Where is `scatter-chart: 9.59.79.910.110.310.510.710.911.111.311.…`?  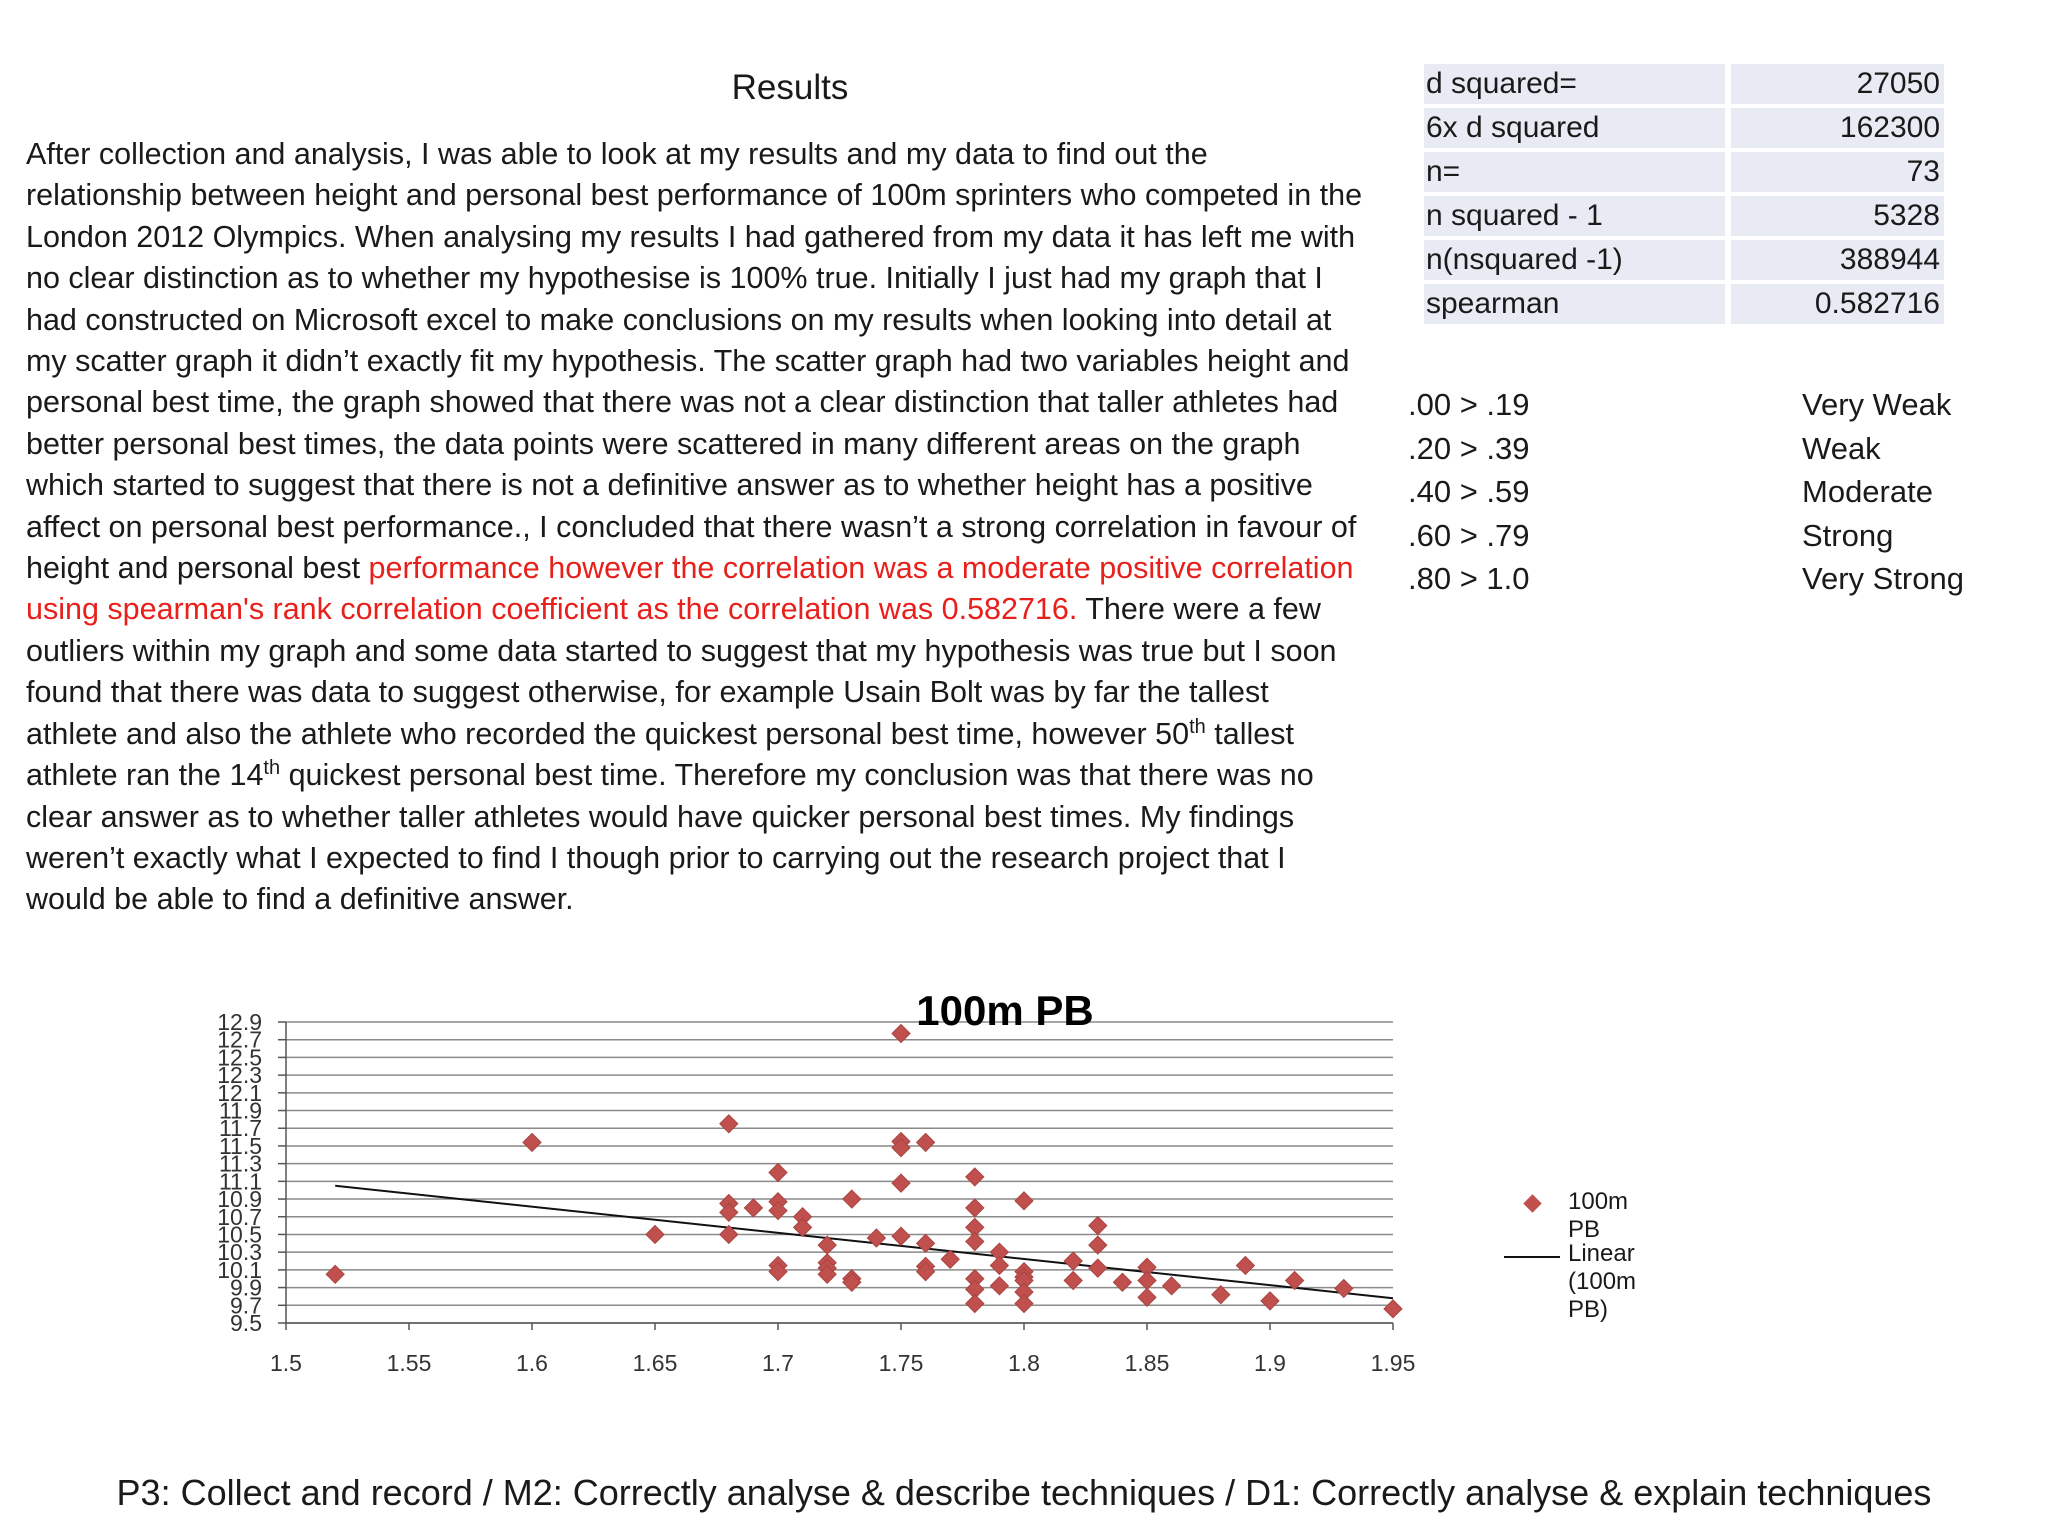 scatter-chart: 9.59.79.910.110.310.510.710.911.111.311.… is located at coordinates (816, 1183).